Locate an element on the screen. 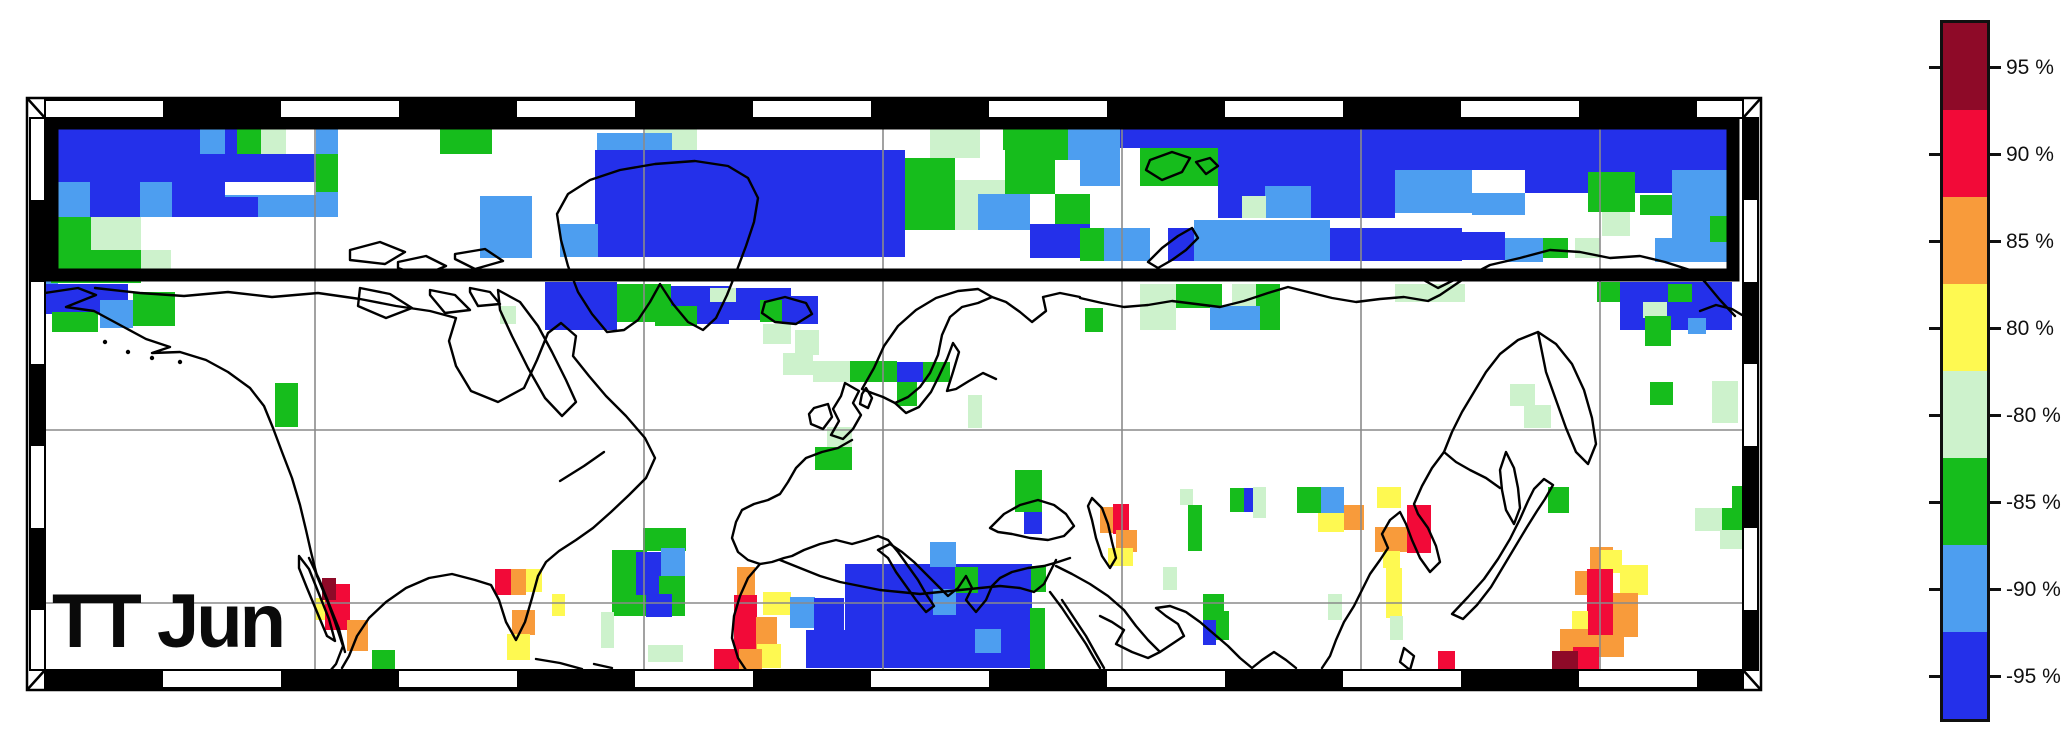 The height and width of the screenshot is (745, 2067). island-dot is located at coordinates (180, 362).